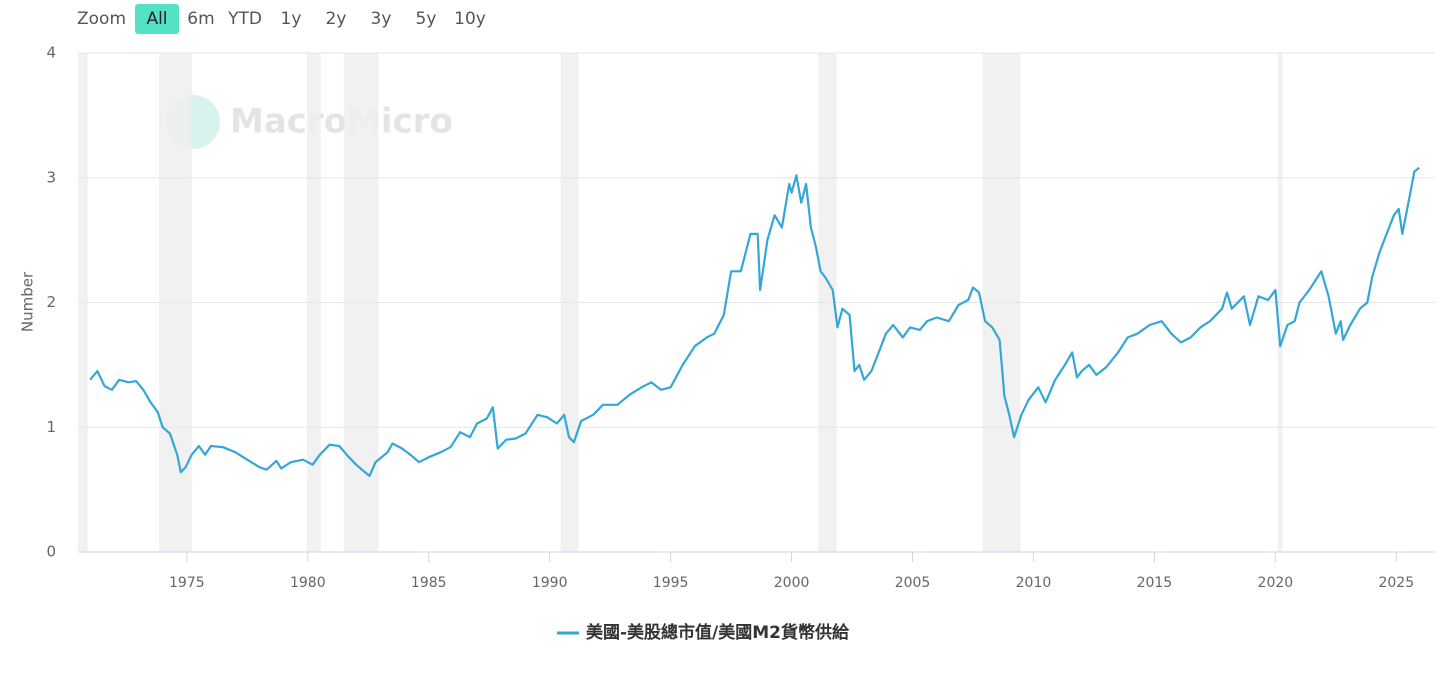 The height and width of the screenshot is (678, 1456). I want to click on x-tick-label: 1980, so click(308, 583).